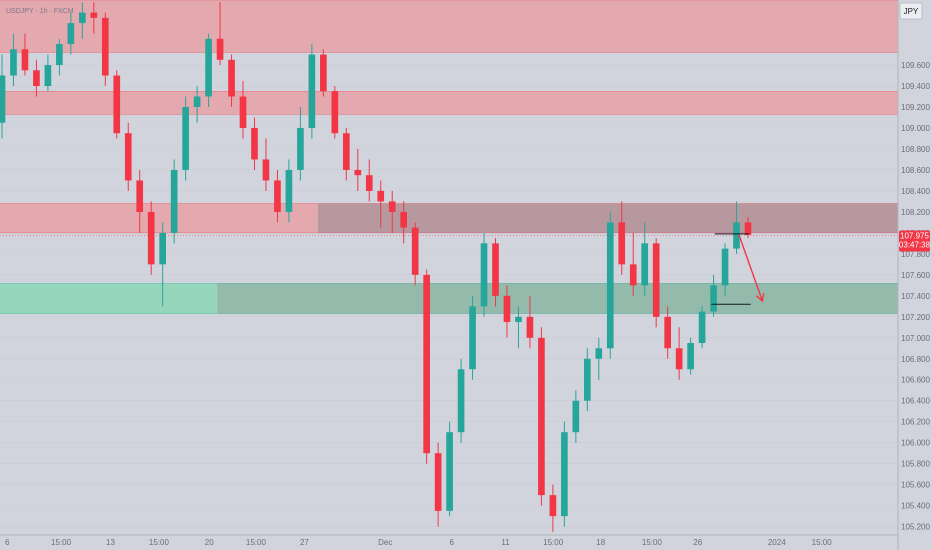  I want to click on time-tick-label: 26, so click(697, 542).